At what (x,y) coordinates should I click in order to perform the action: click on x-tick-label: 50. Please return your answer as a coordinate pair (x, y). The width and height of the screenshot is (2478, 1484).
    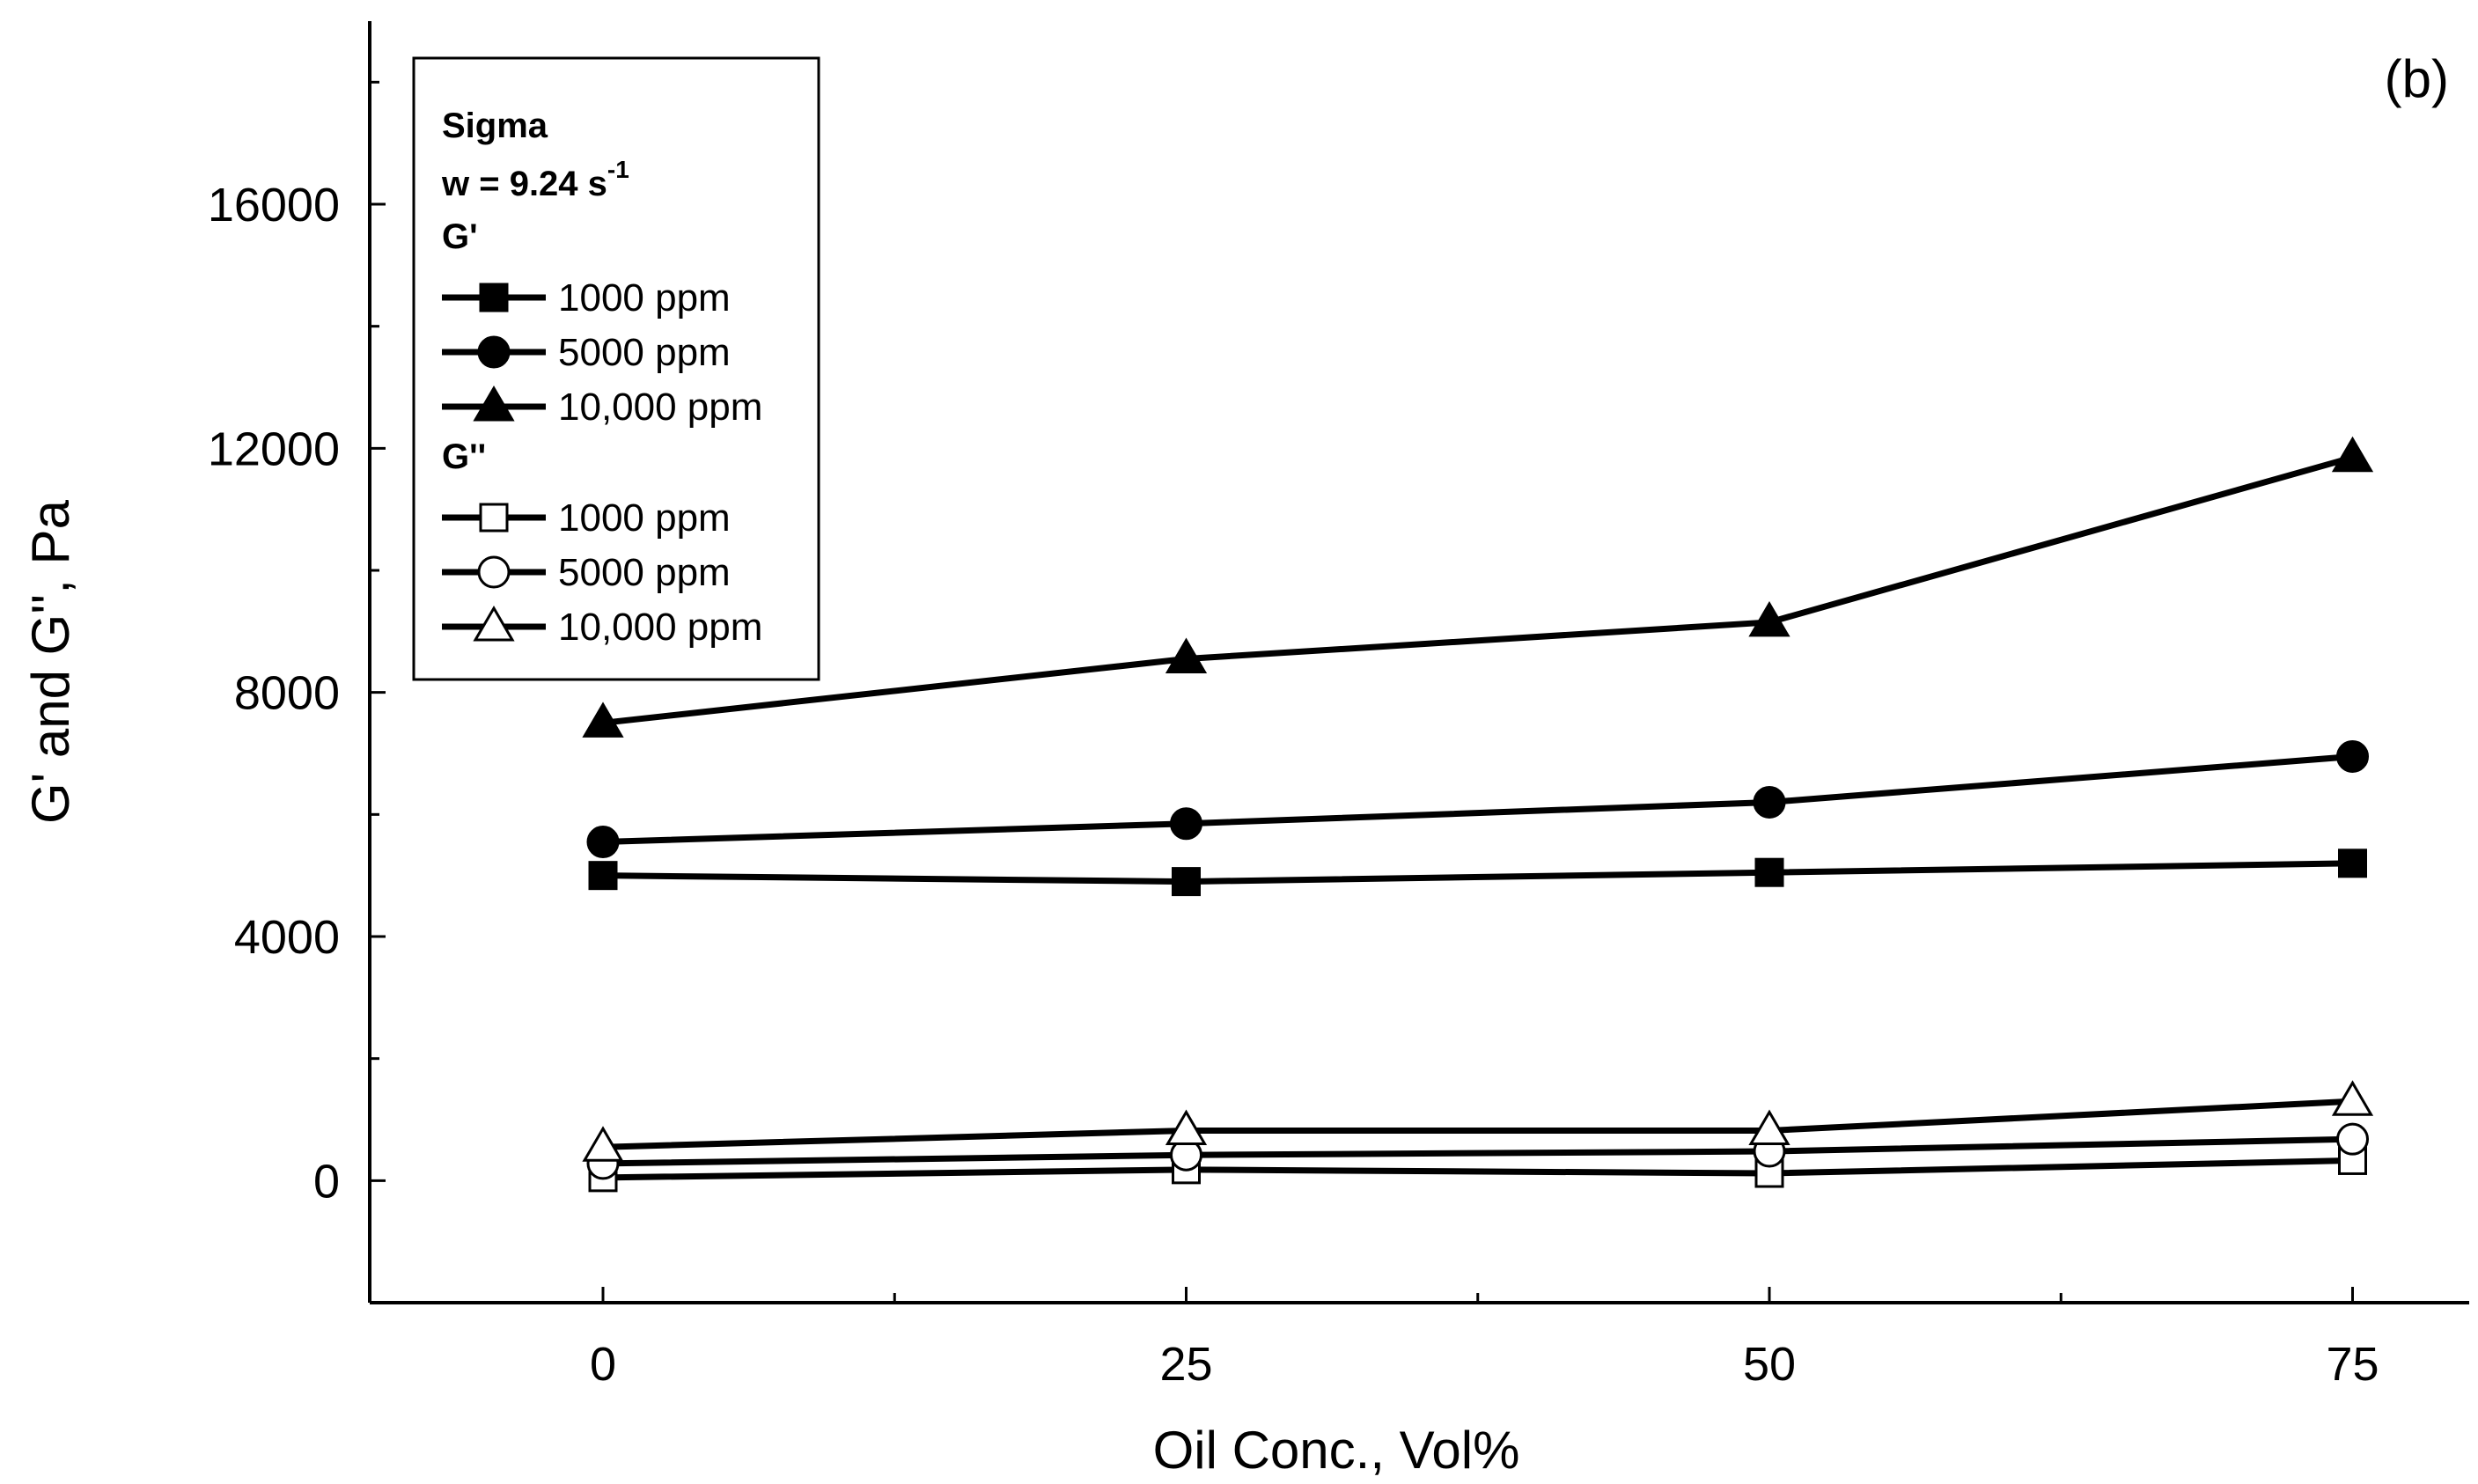
    Looking at the image, I should click on (1769, 1365).